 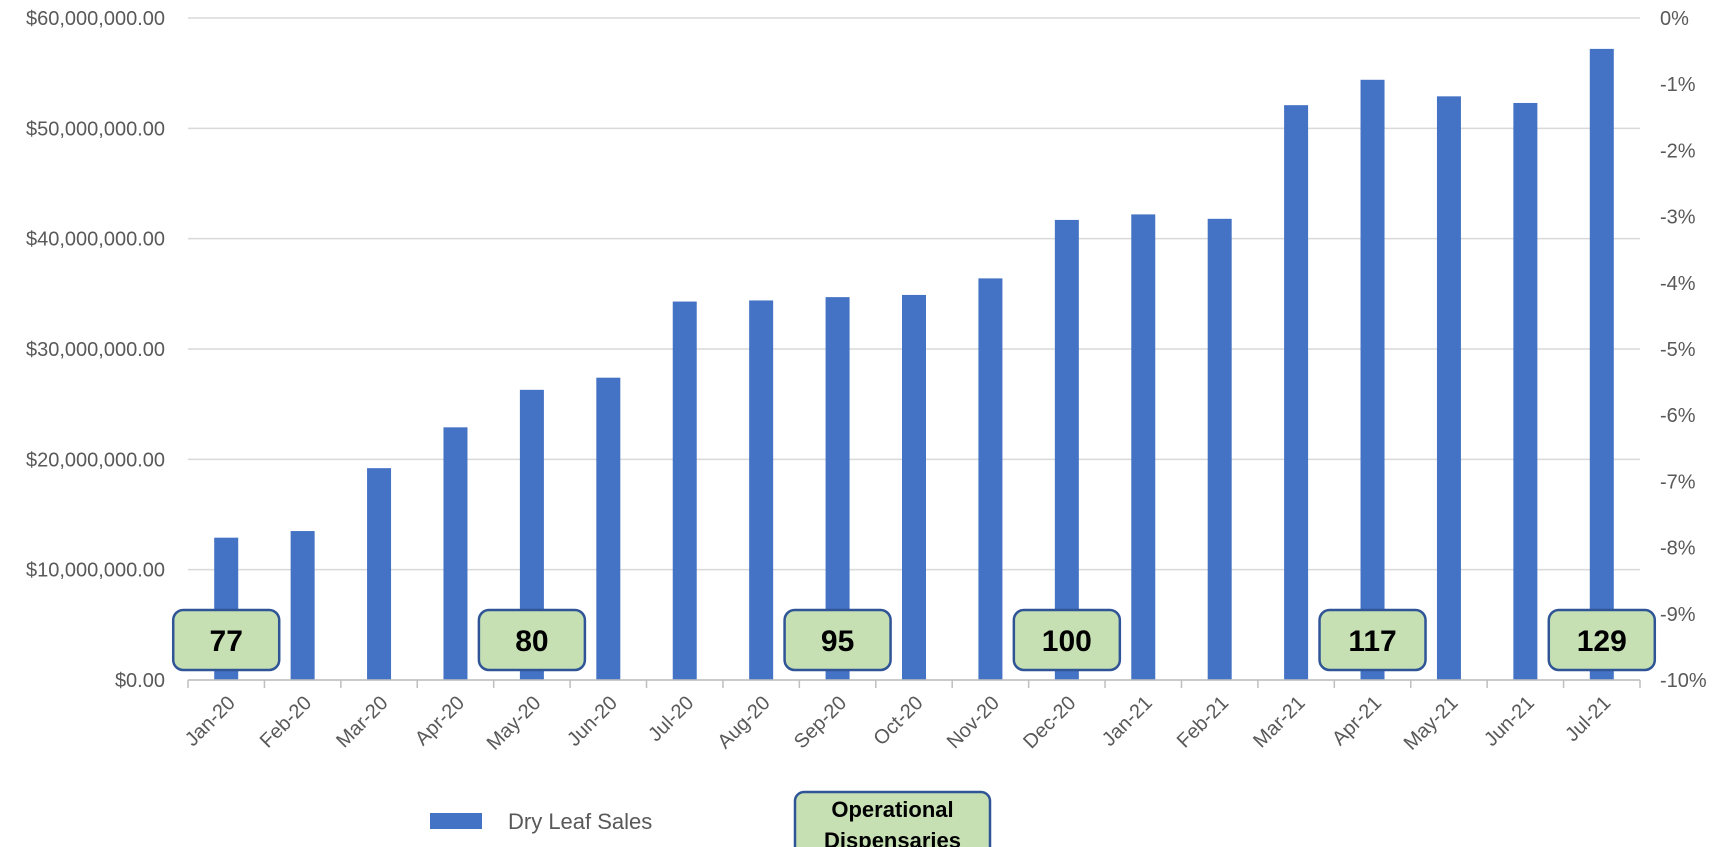 I want to click on x-tick-label: Mar-20, so click(x=362, y=722).